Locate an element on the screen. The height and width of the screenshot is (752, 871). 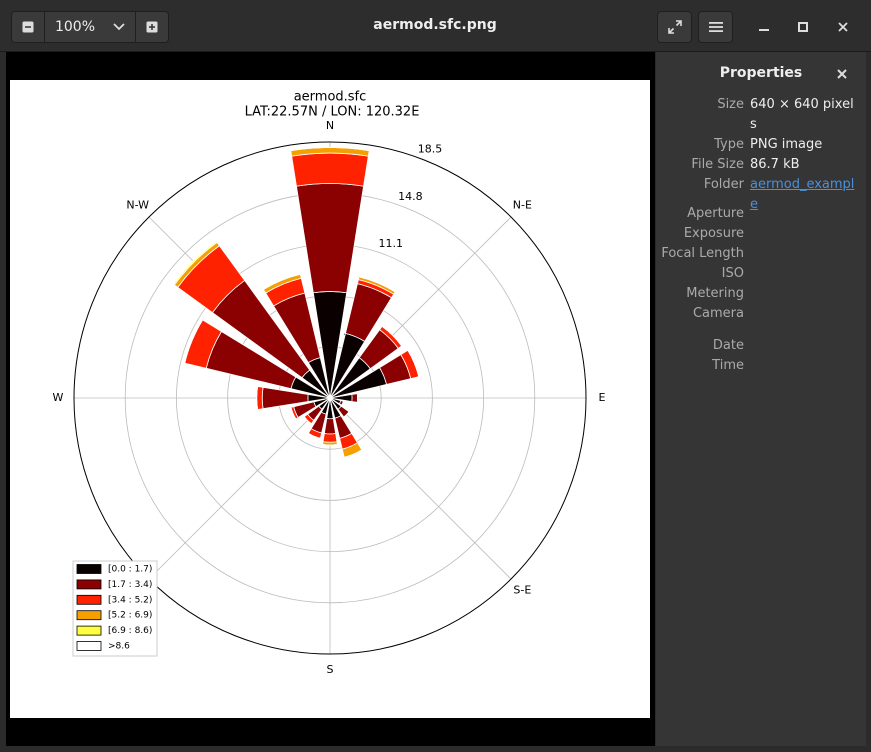
property-row: File Size86.7 kB is located at coordinates (761, 165).